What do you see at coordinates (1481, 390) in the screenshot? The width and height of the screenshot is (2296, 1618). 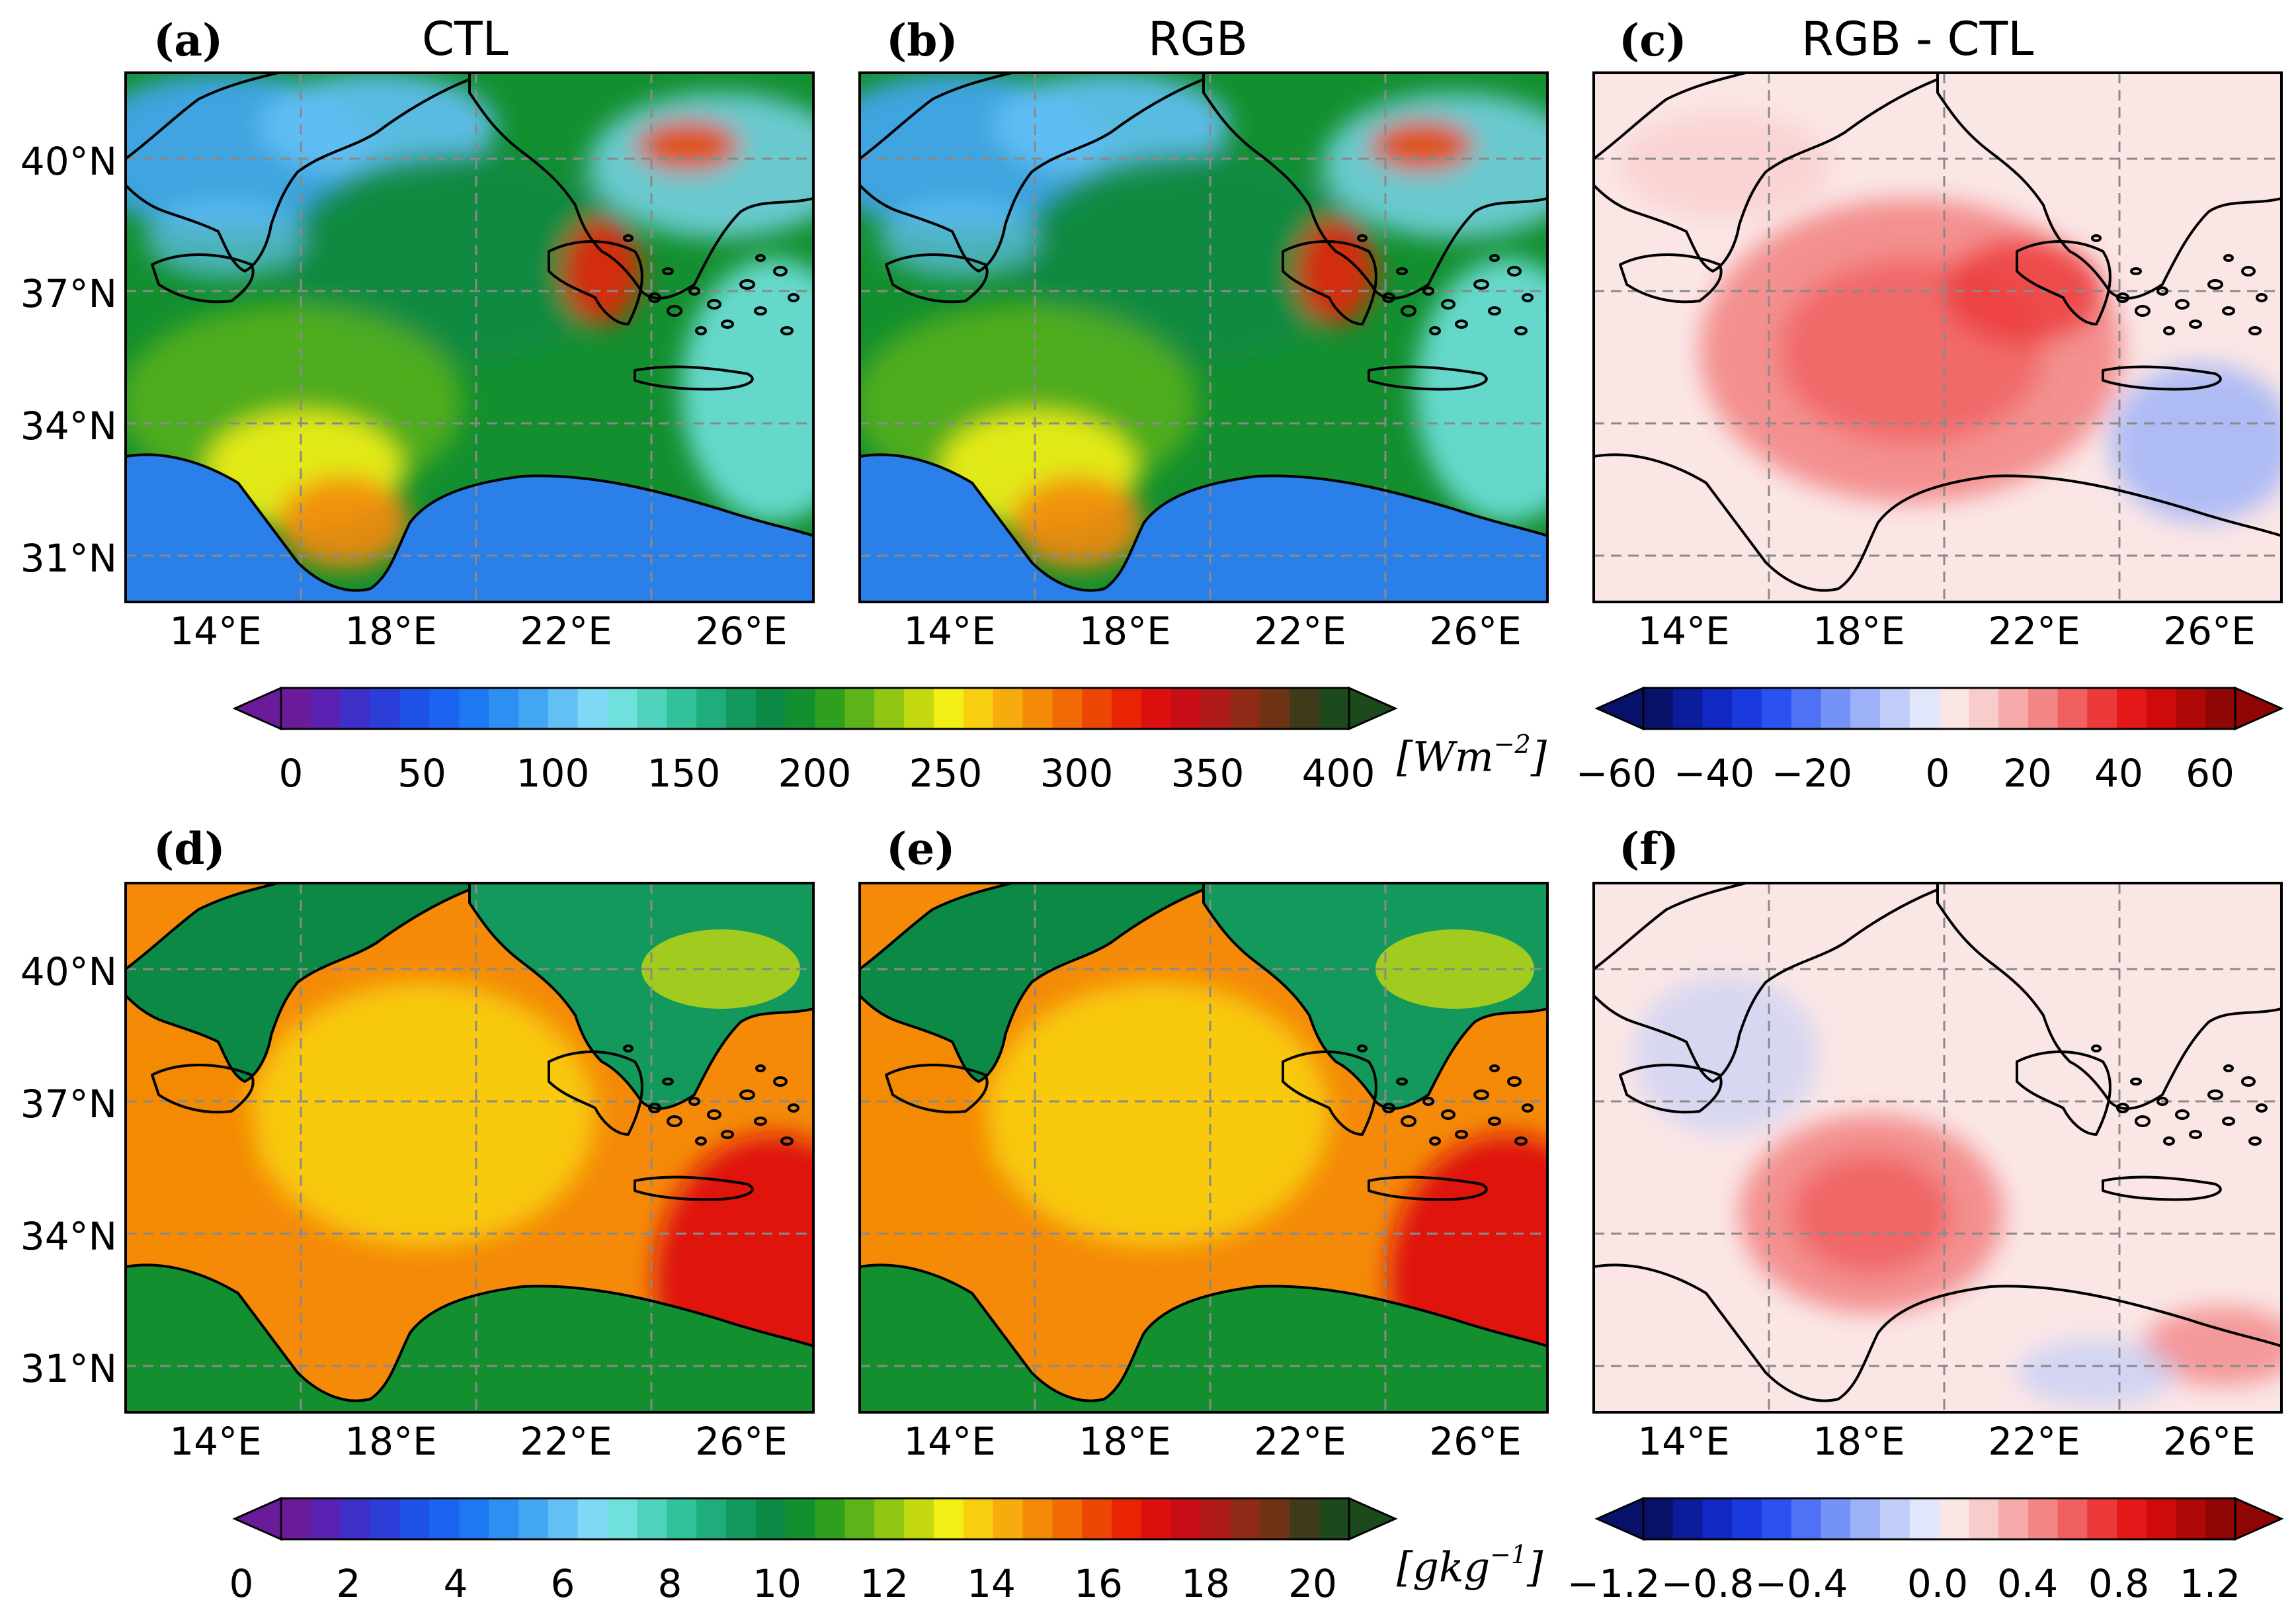 I see `low-radiation-region-east` at bounding box center [1481, 390].